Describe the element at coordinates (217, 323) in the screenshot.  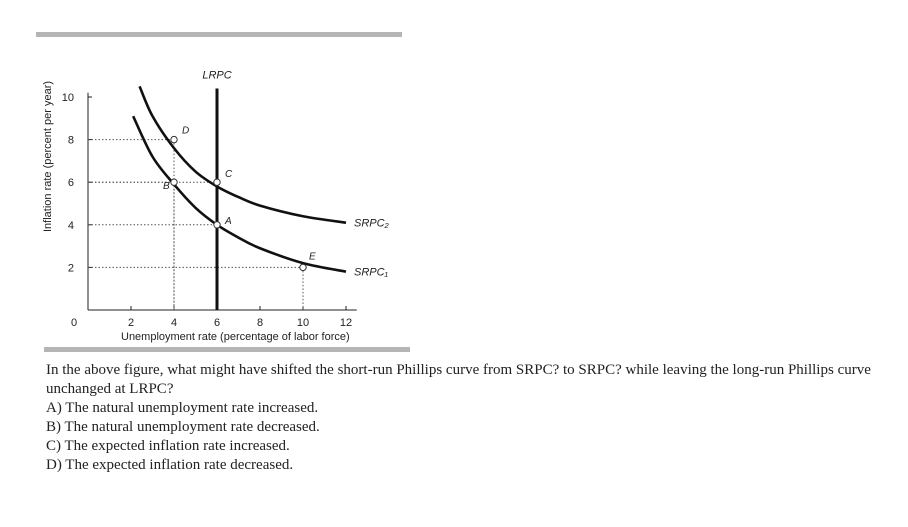
I see `x-tick-label: 6` at that location.